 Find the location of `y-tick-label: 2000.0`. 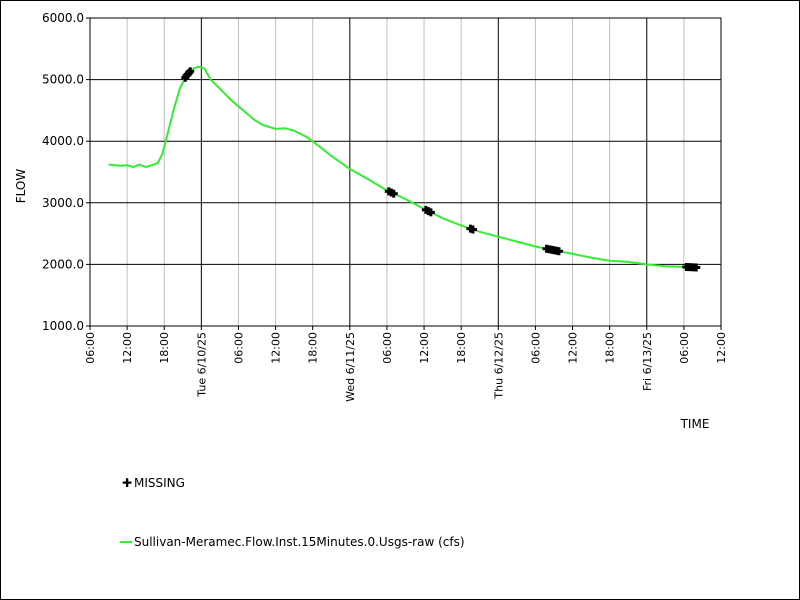

y-tick-label: 2000.0 is located at coordinates (63, 264).